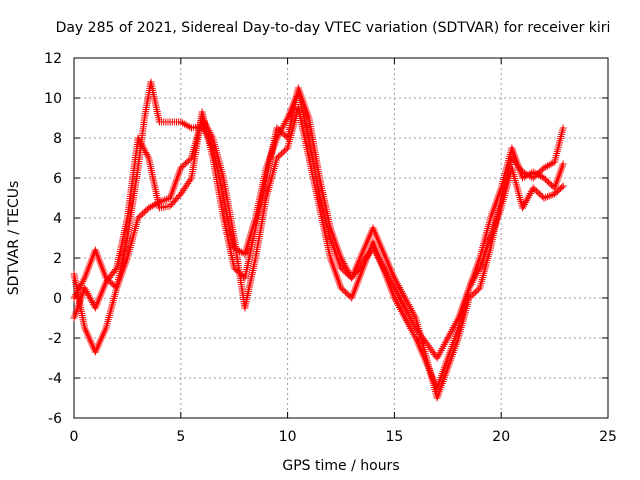 The image size is (640, 480). Describe the element at coordinates (57, 259) in the screenshot. I see `y-tick-label: 2` at that location.